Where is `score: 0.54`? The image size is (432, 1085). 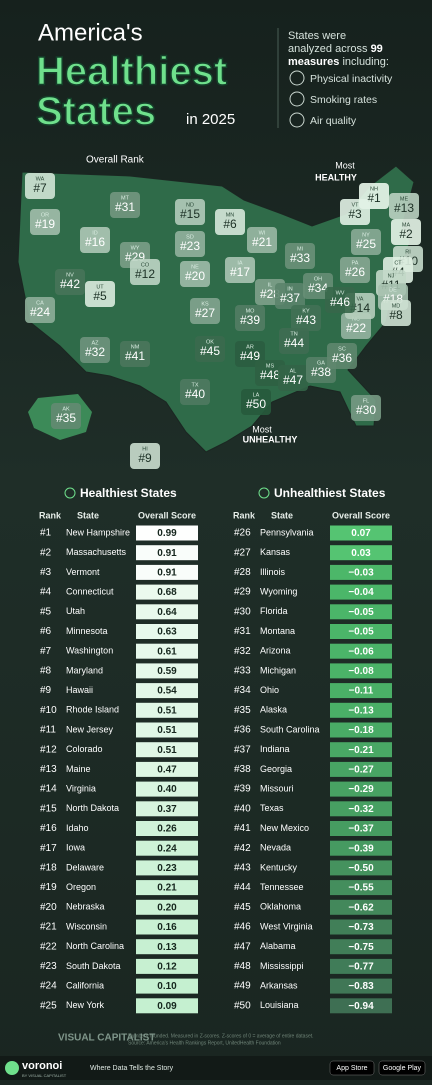
score: 0.54 is located at coordinates (167, 691).